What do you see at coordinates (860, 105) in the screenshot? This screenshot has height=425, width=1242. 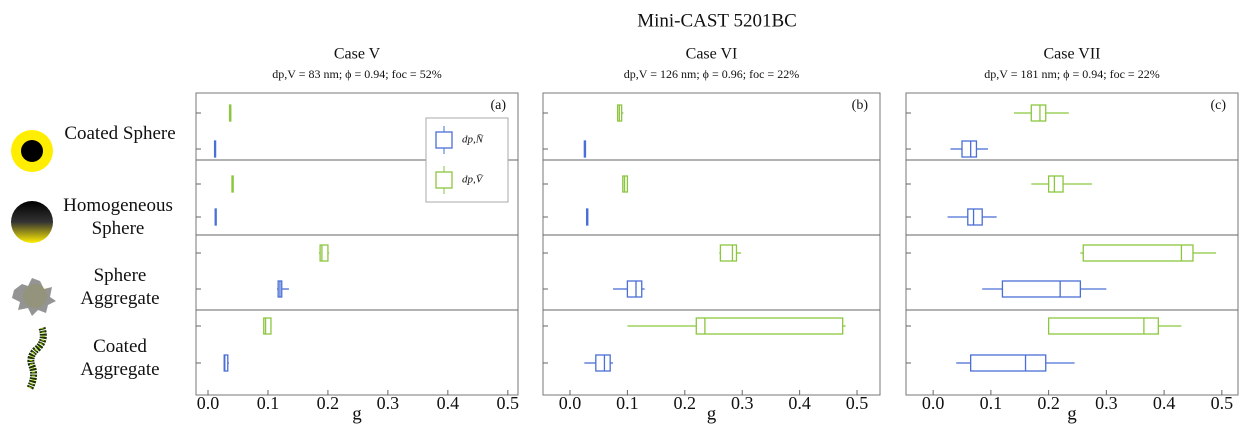 I see `panel-label: (b)` at bounding box center [860, 105].